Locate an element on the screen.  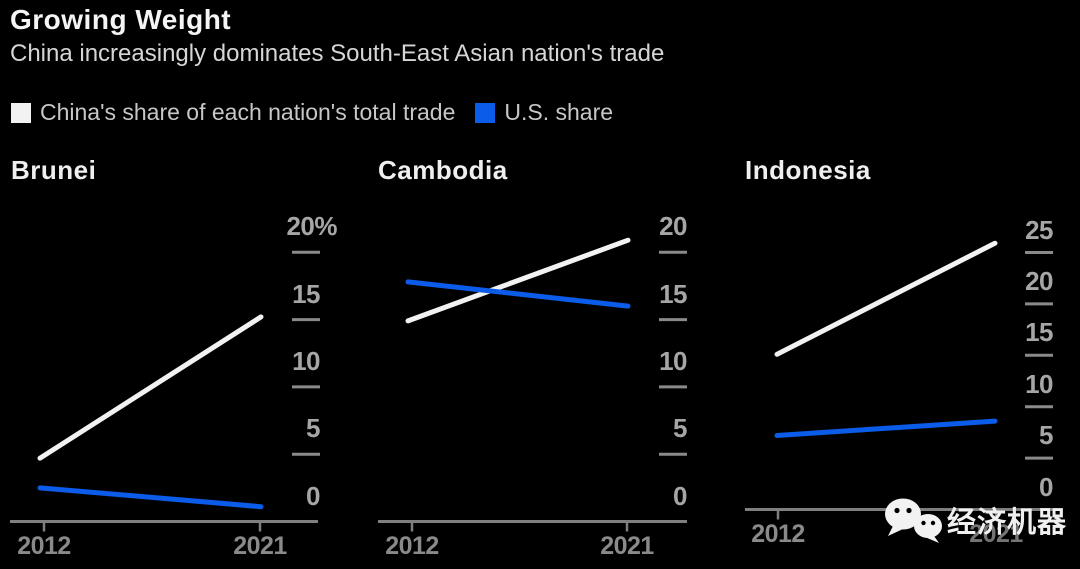
legend-item-us: U.S. share is located at coordinates (544, 112).